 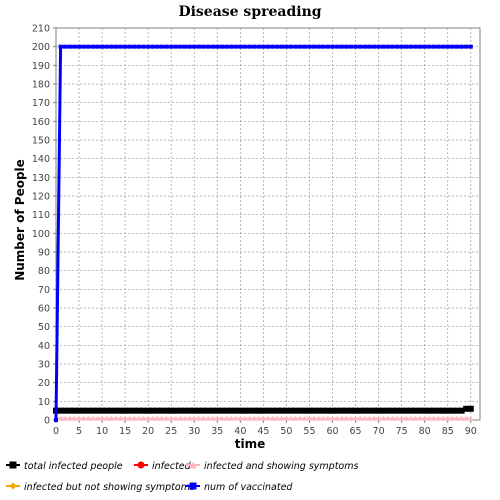 I want to click on chart-title: Disease spreading, so click(x=249, y=12).